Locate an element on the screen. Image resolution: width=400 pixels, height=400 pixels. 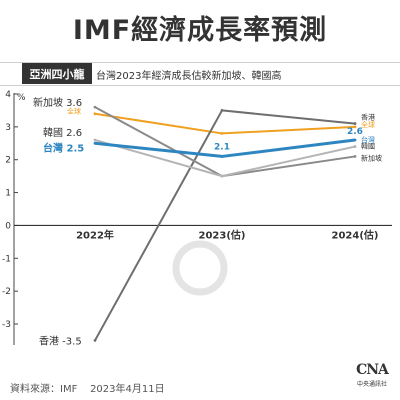
chart-title: IMF經濟成長率預測 is located at coordinates (200, 30).